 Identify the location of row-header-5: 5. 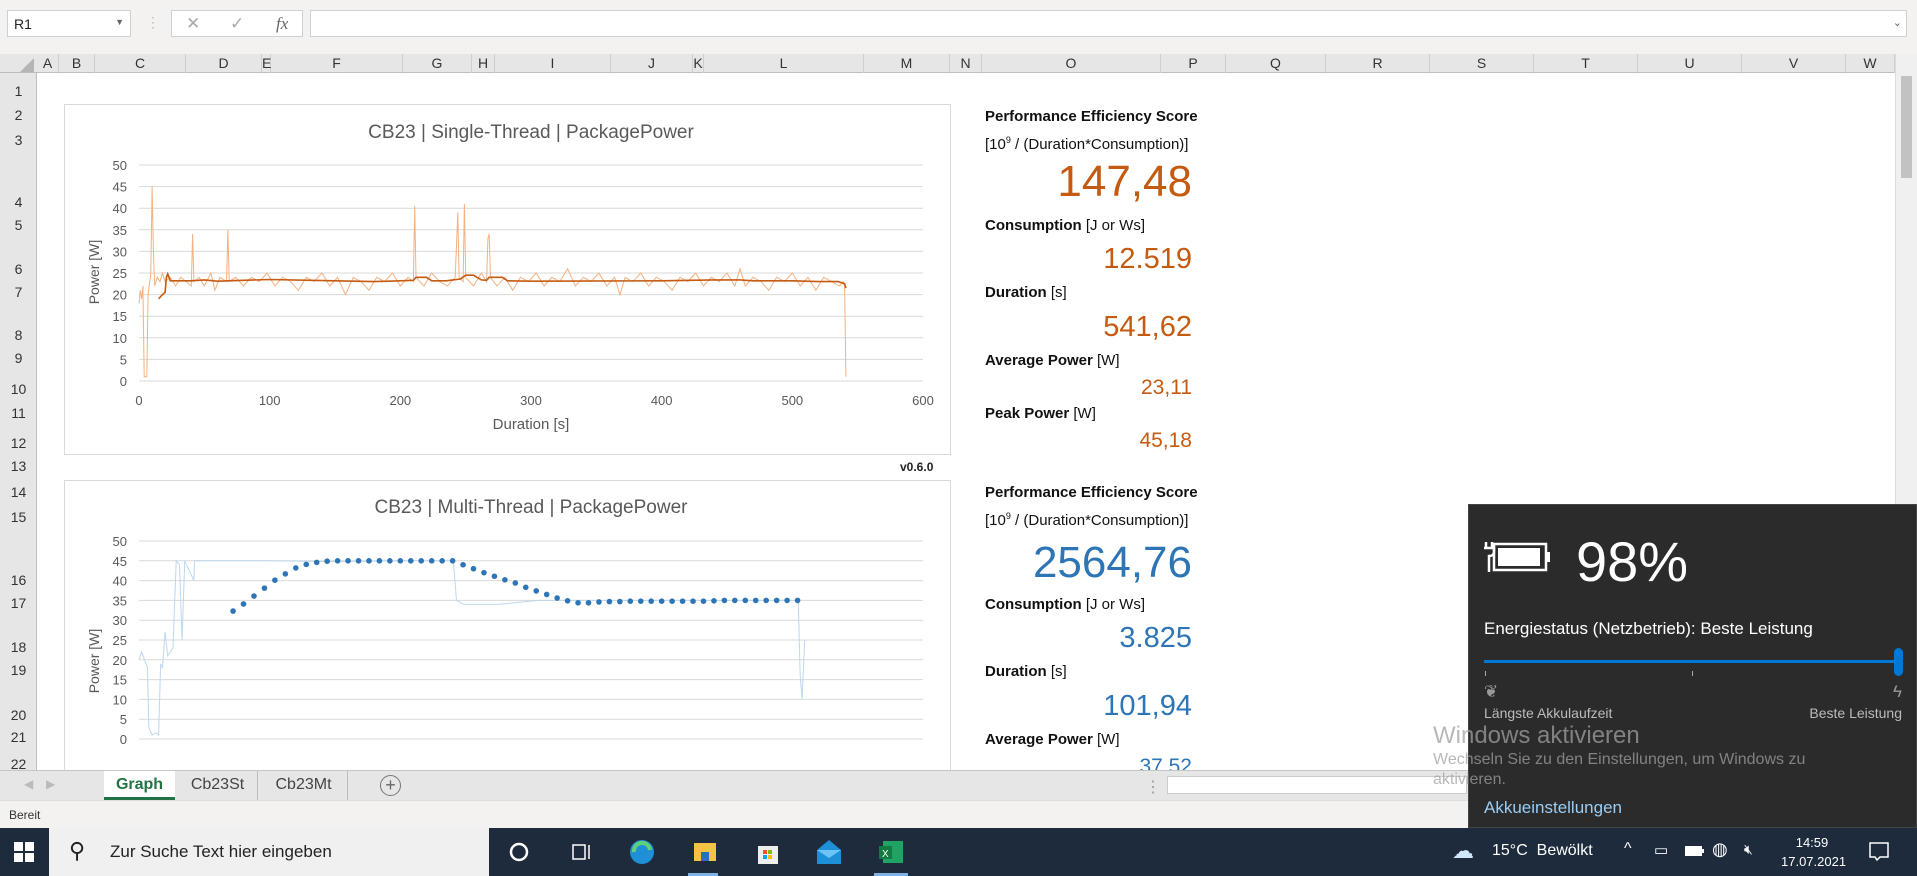
(18, 225).